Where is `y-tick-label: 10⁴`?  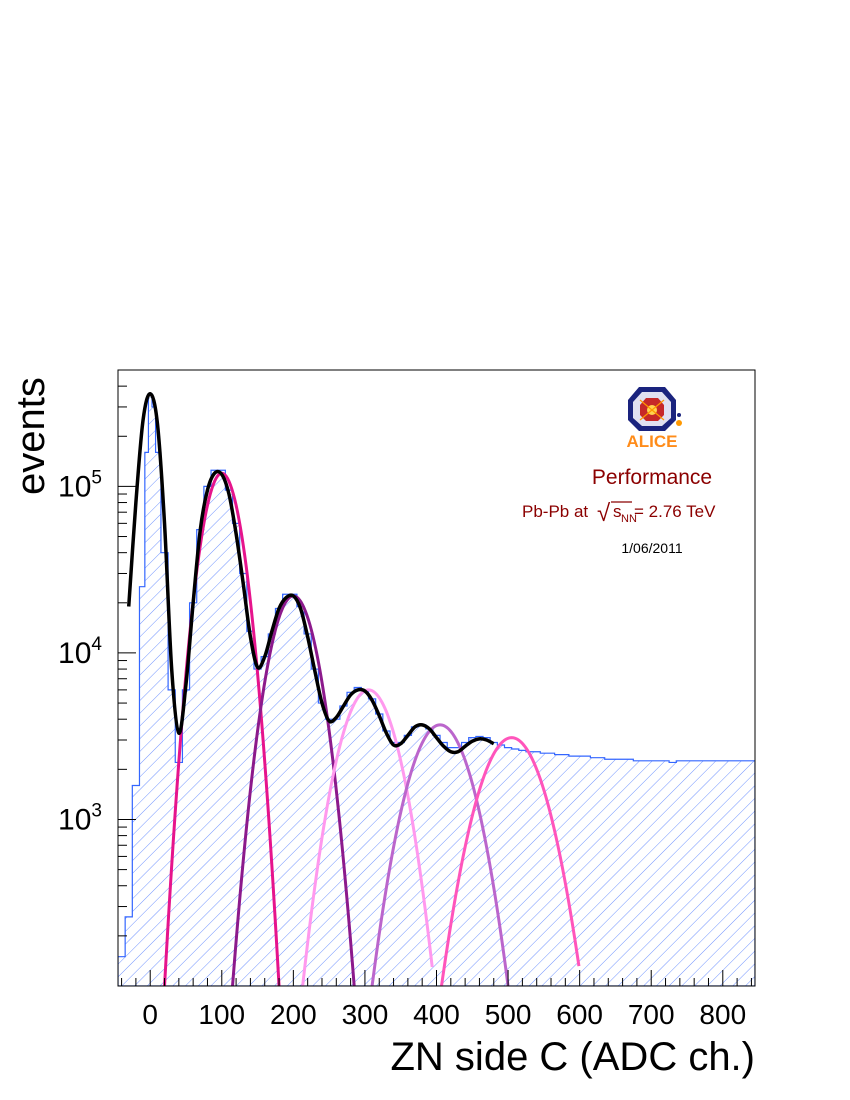
y-tick-label: 10⁴ is located at coordinates (80, 652).